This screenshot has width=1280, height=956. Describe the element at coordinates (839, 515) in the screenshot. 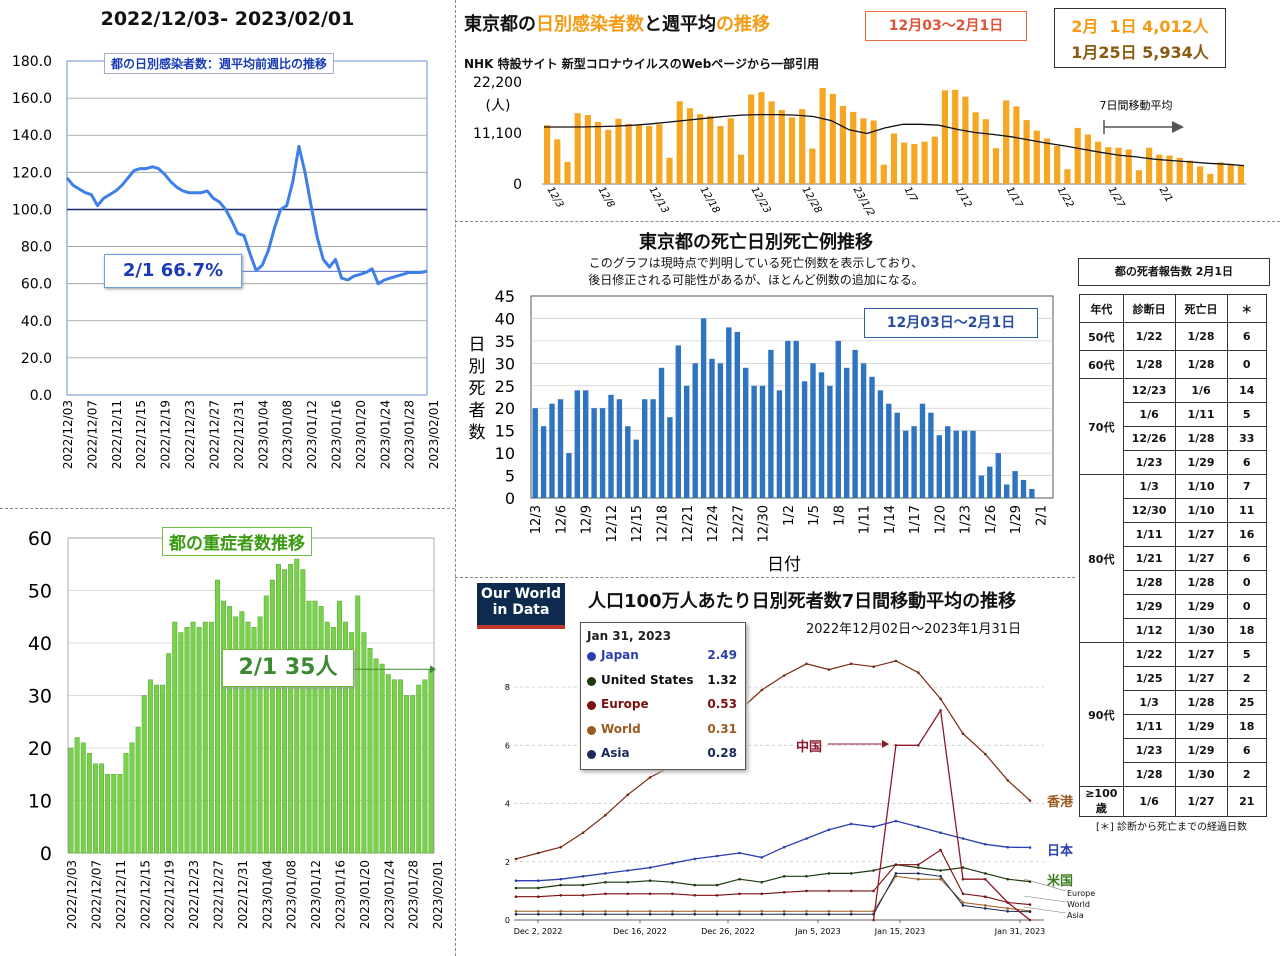

I see `deaths-xtick-label: 1/8` at that location.